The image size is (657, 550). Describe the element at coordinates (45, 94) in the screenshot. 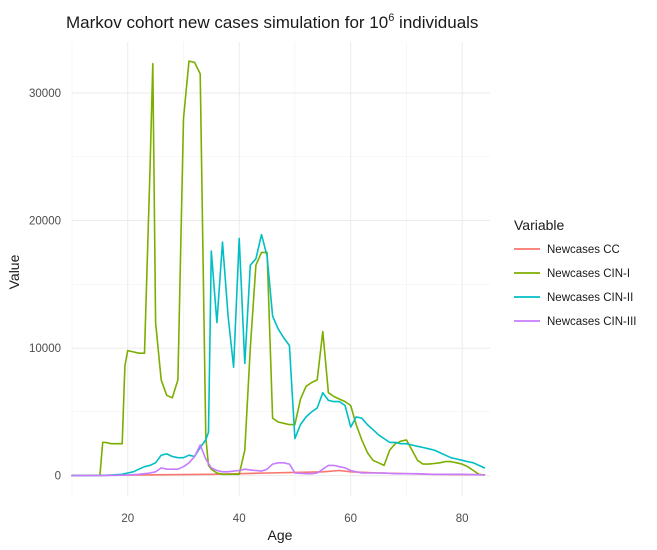

I see `y-tick-label: 30000` at that location.